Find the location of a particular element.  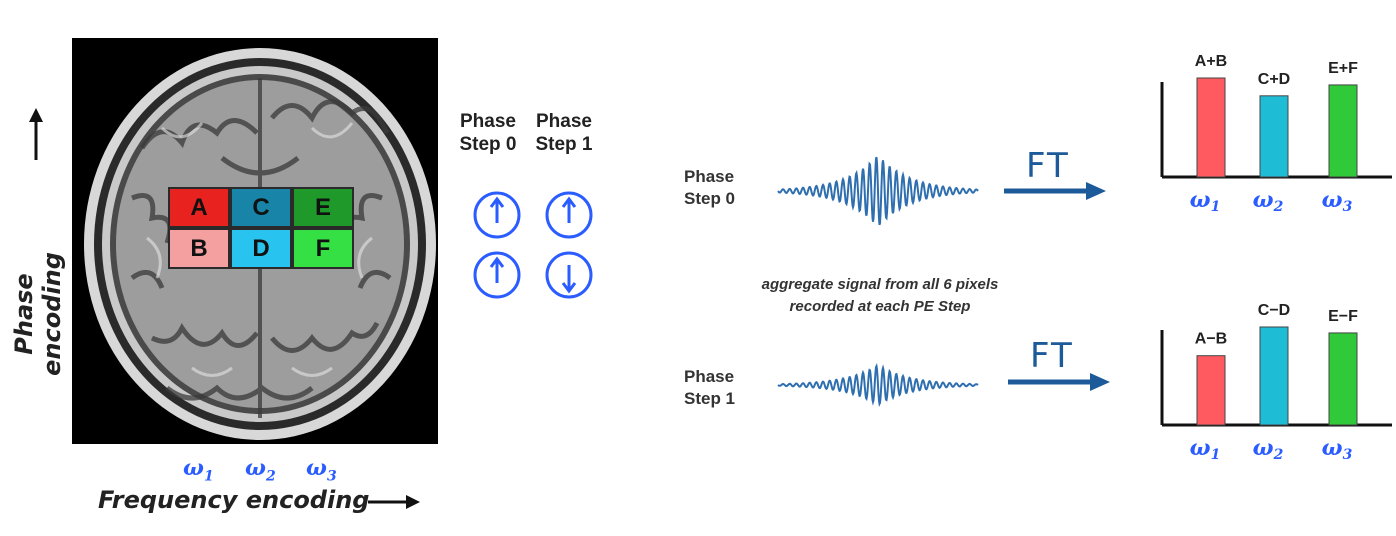

omega-2-label: ω2 is located at coordinates (260, 470).